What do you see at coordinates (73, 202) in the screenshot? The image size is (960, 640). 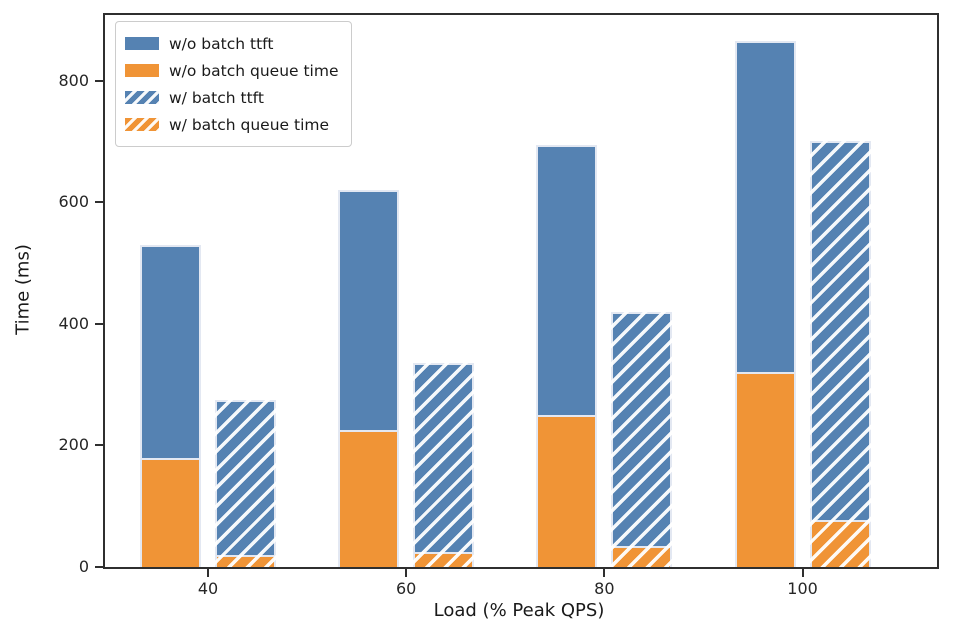 I see `y-tick-label: 600` at bounding box center [73, 202].